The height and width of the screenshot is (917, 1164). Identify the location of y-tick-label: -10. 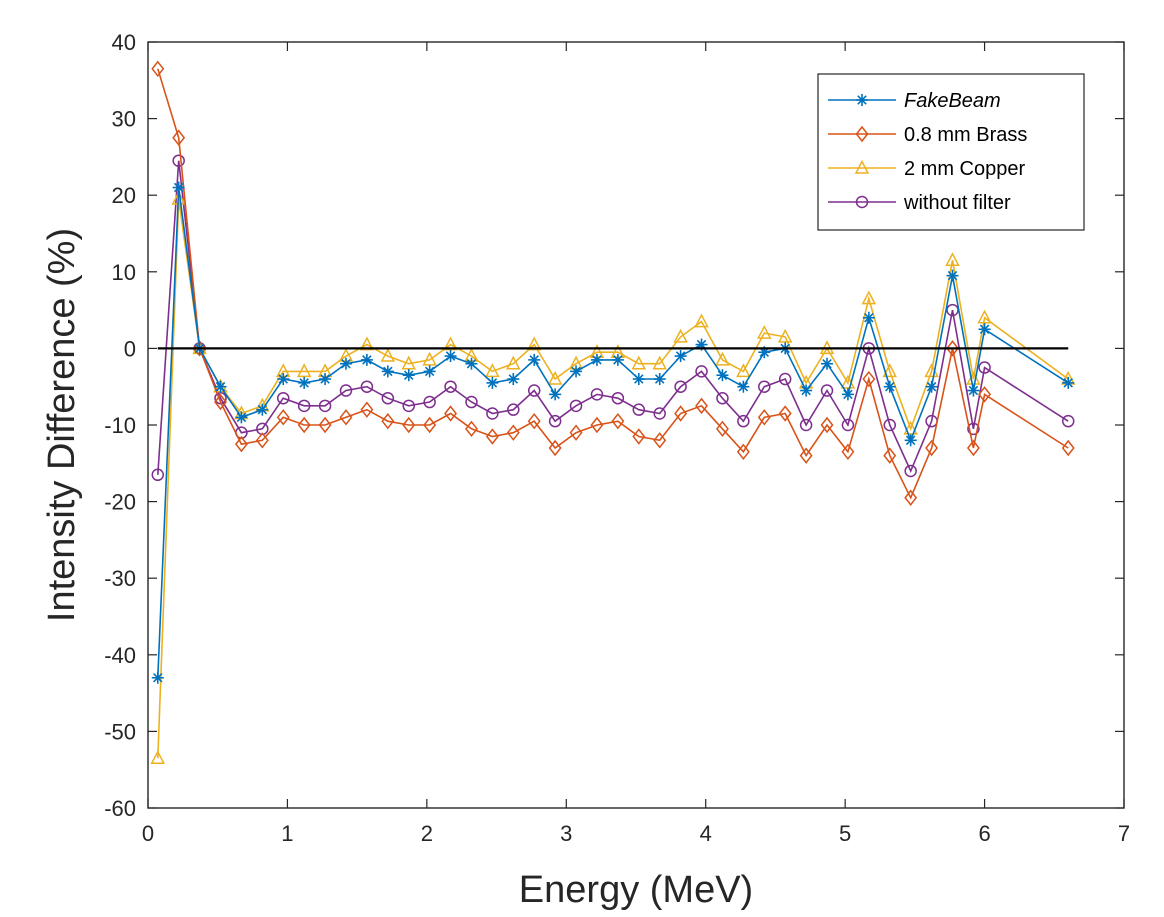
(120, 425).